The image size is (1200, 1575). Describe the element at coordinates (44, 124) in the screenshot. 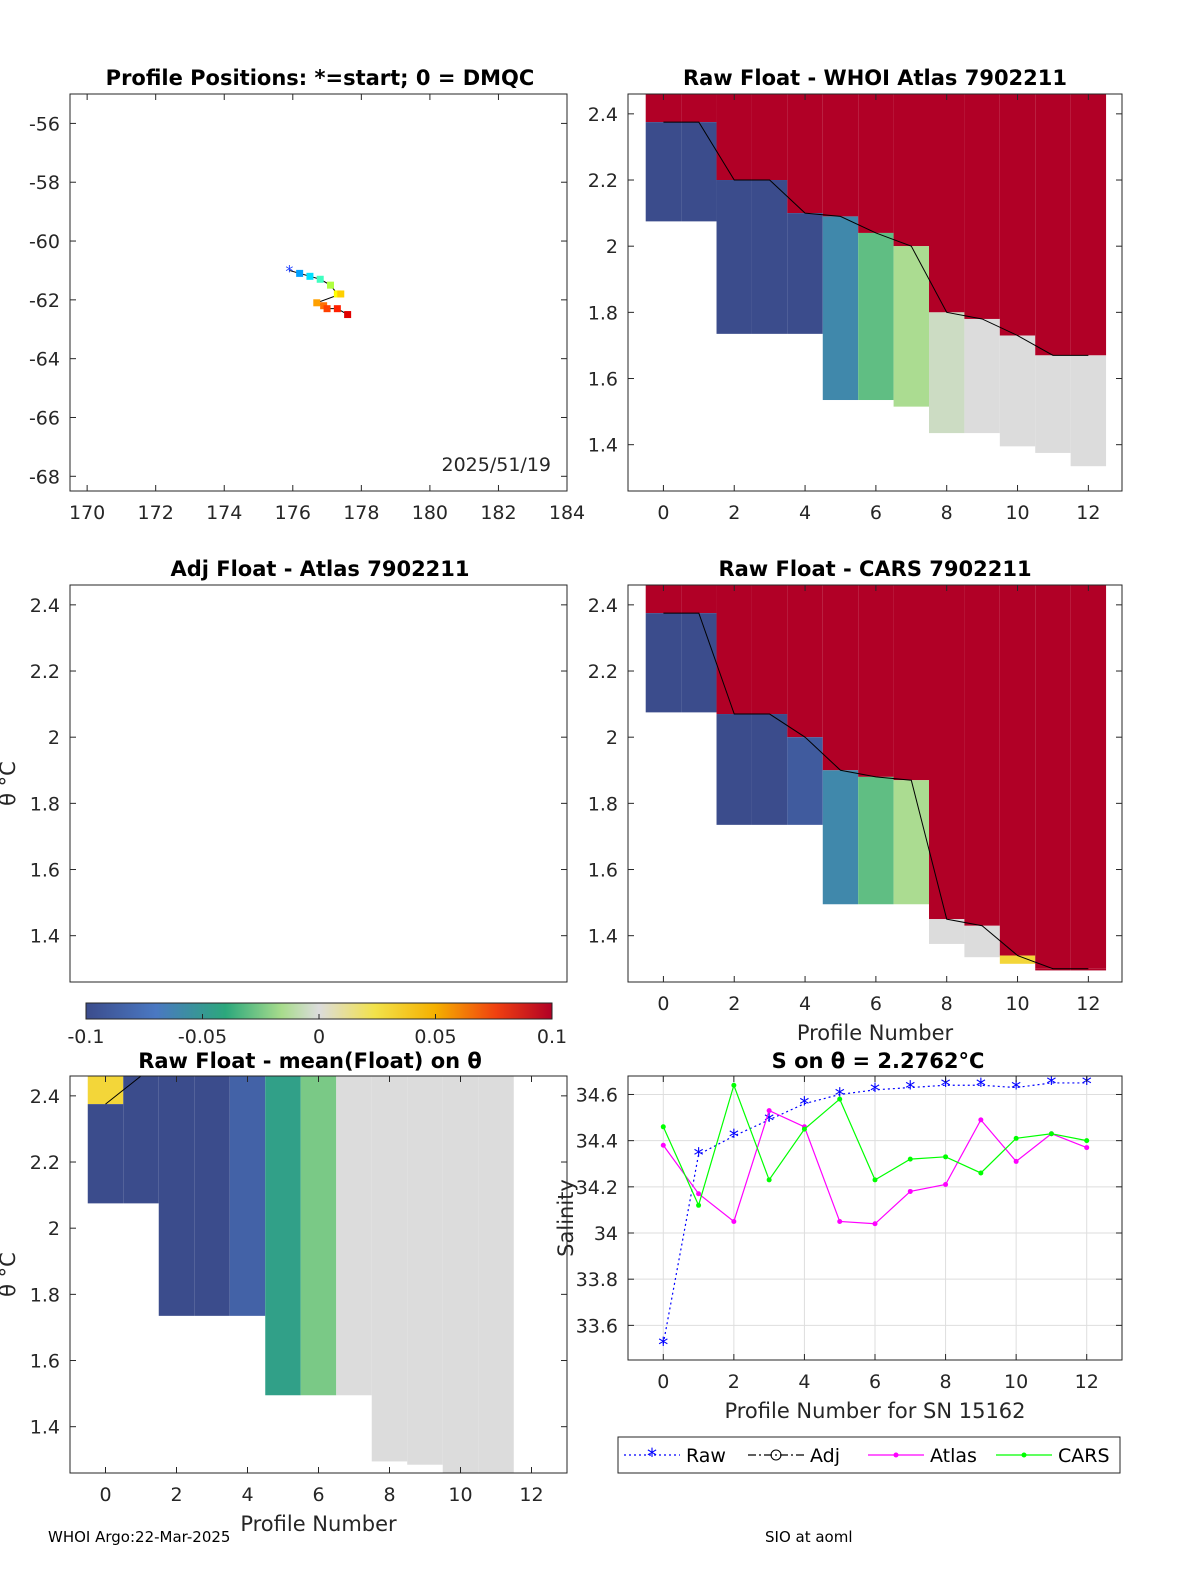

I see `y-tick-label: -56` at that location.